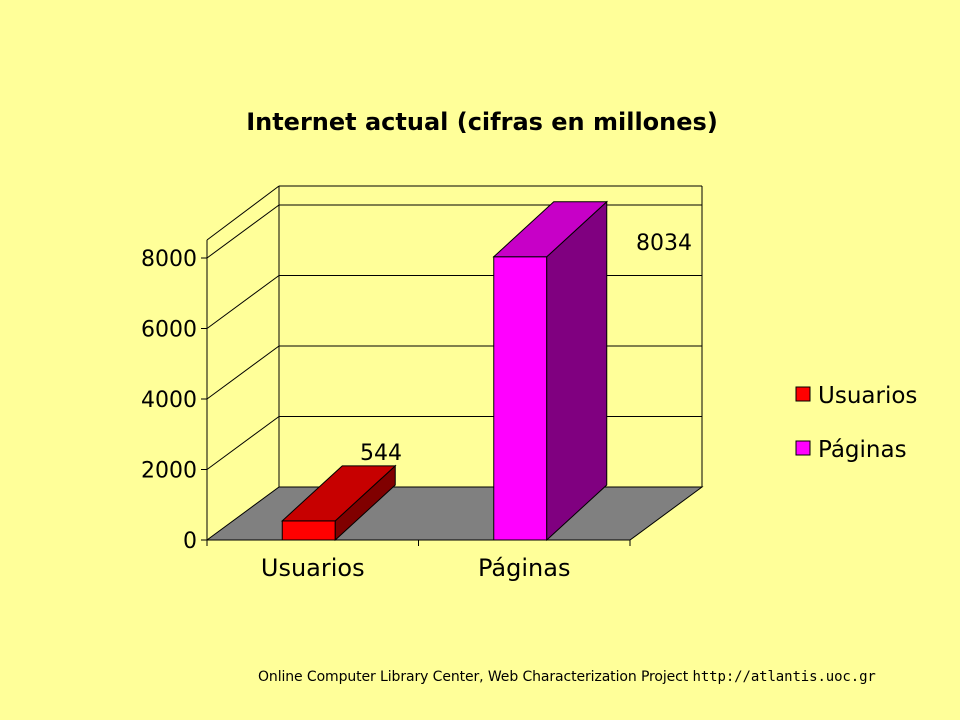 The image size is (960, 720). Describe the element at coordinates (169, 471) in the screenshot. I see `y-tick-label: 2000` at that location.